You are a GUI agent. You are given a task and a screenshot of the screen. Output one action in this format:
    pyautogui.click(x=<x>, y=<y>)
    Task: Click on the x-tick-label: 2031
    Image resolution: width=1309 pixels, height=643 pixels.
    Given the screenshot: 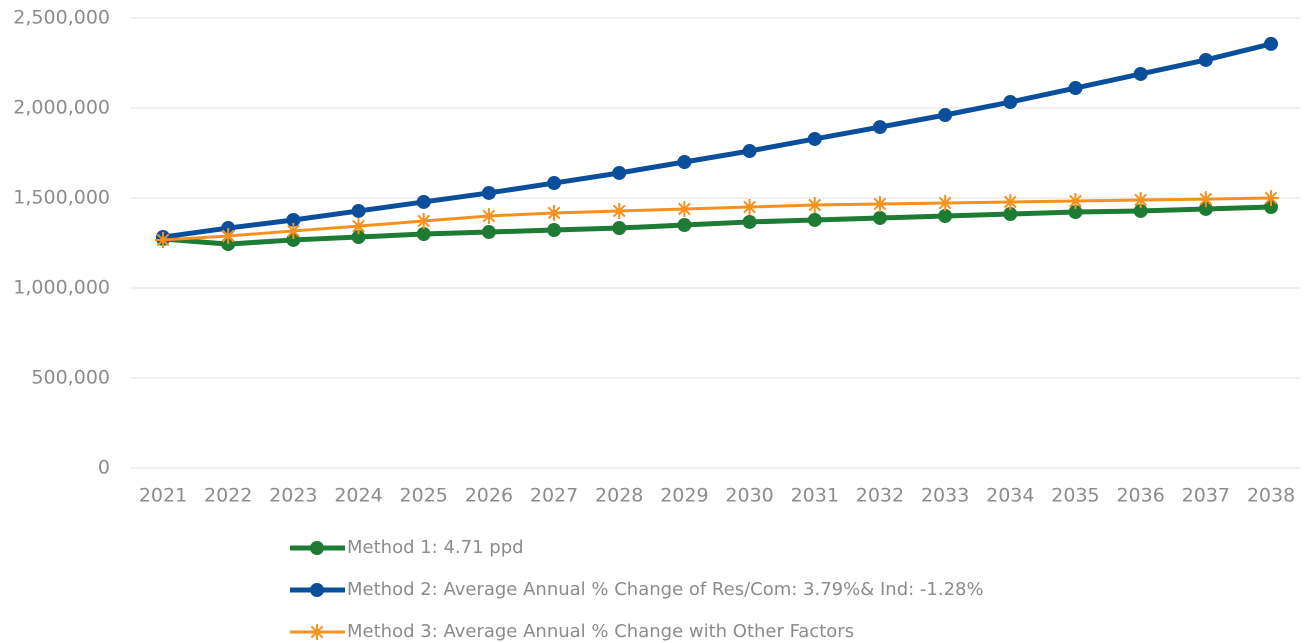 What is the action you would take?
    pyautogui.click(x=815, y=496)
    